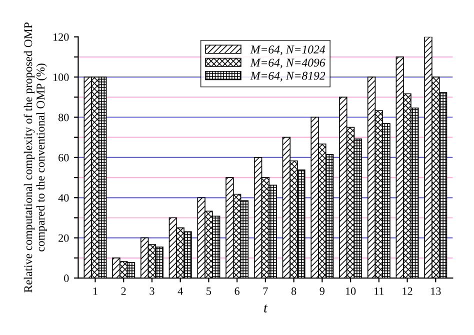 The width and height of the screenshot is (474, 335). Describe the element at coordinates (266, 308) in the screenshot. I see `x-axis-title: t` at that location.